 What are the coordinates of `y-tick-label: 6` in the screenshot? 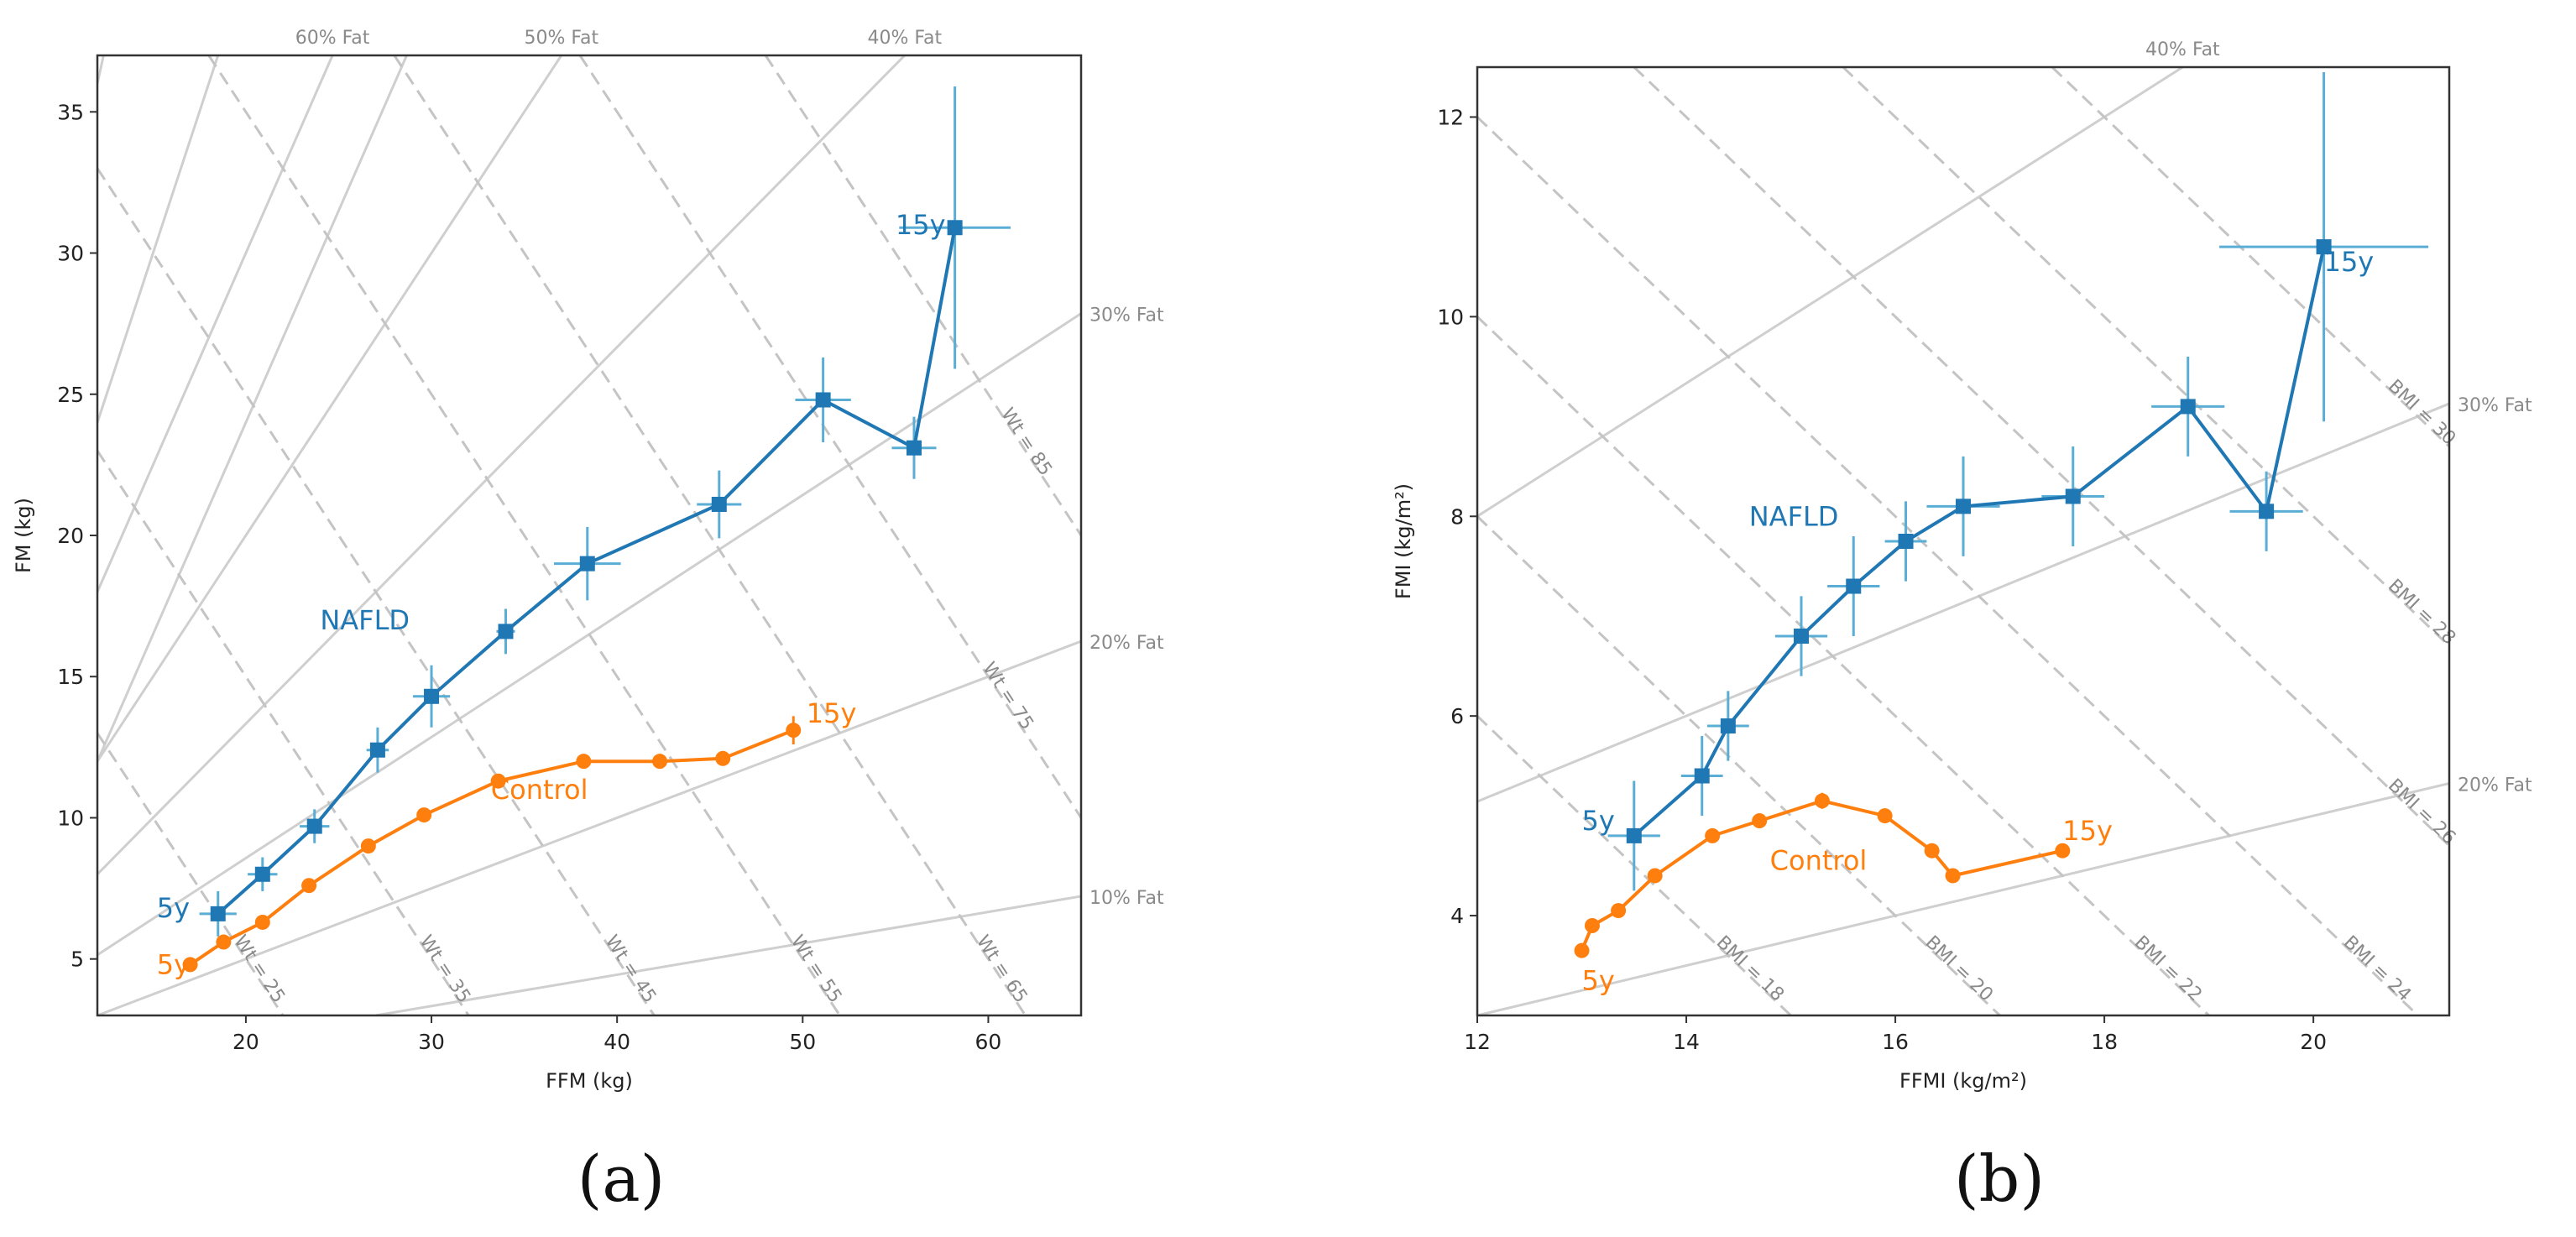 It's located at (1457, 716).